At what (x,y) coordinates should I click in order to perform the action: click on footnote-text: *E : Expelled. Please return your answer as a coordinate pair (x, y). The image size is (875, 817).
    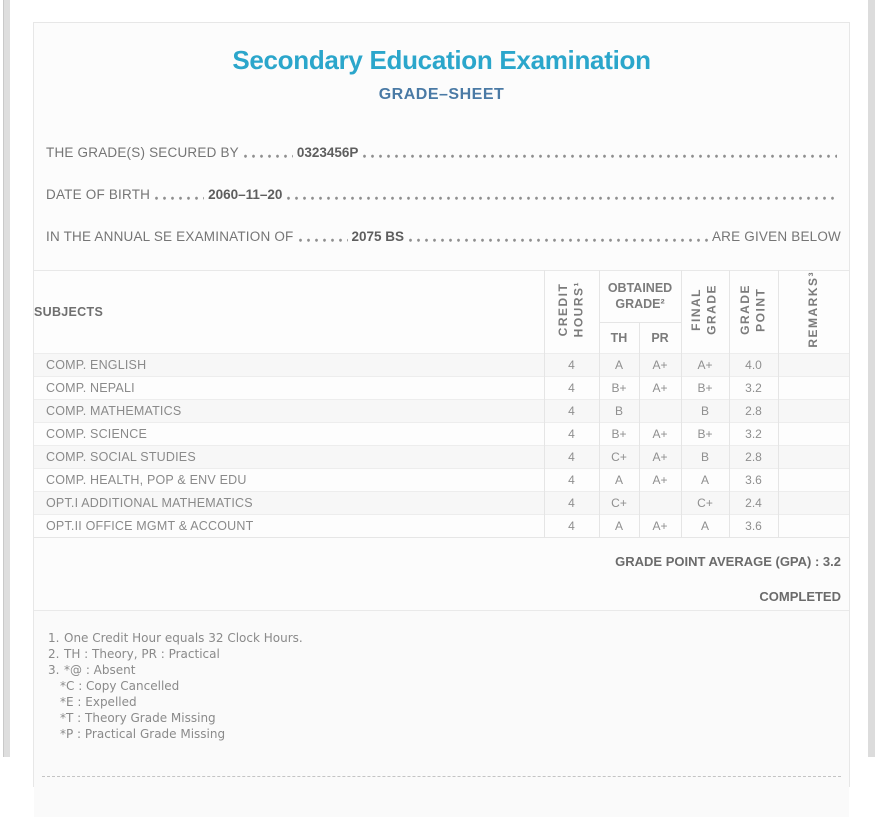
    Looking at the image, I should click on (98, 701).